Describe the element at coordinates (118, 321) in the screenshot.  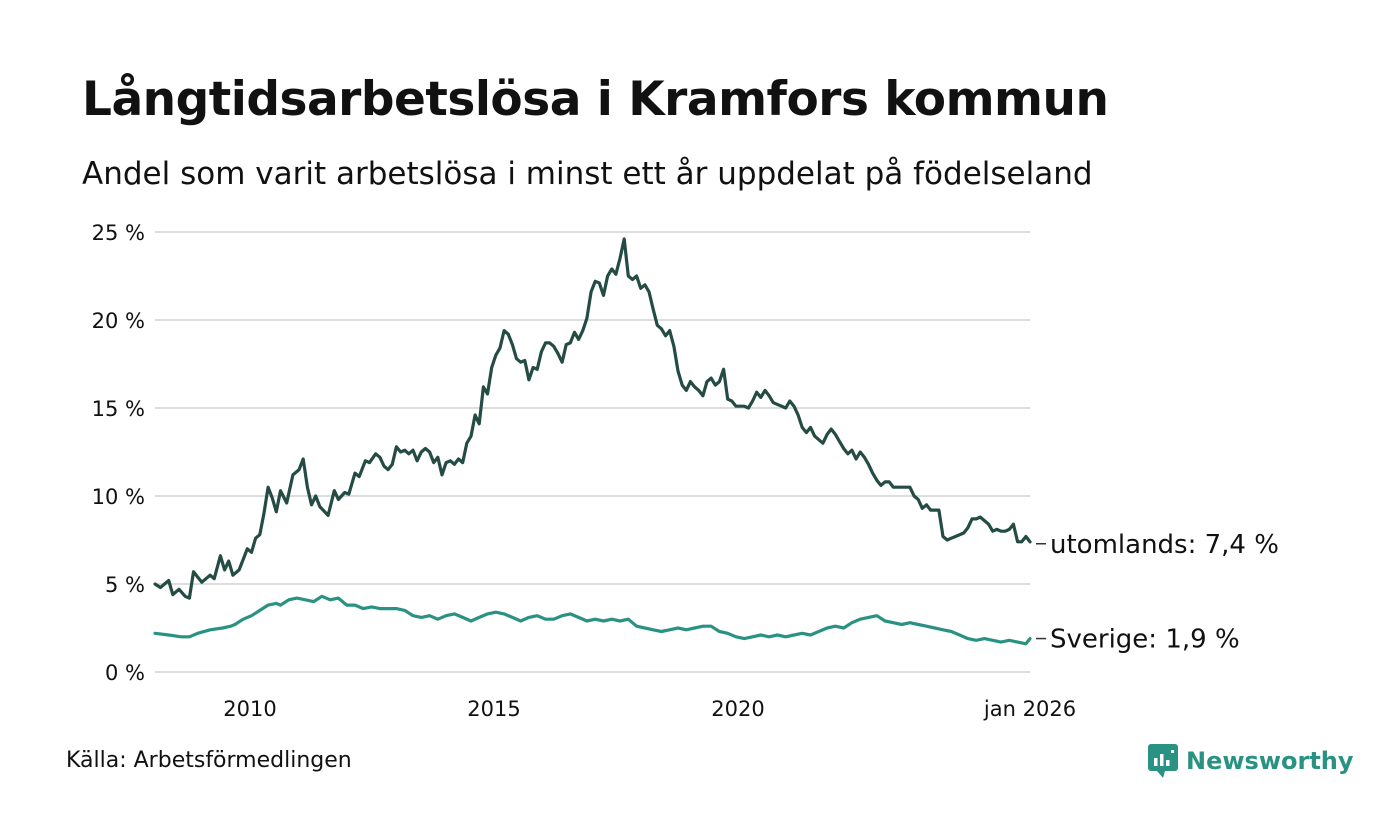
I see `y-tick-label: 20 %` at that location.